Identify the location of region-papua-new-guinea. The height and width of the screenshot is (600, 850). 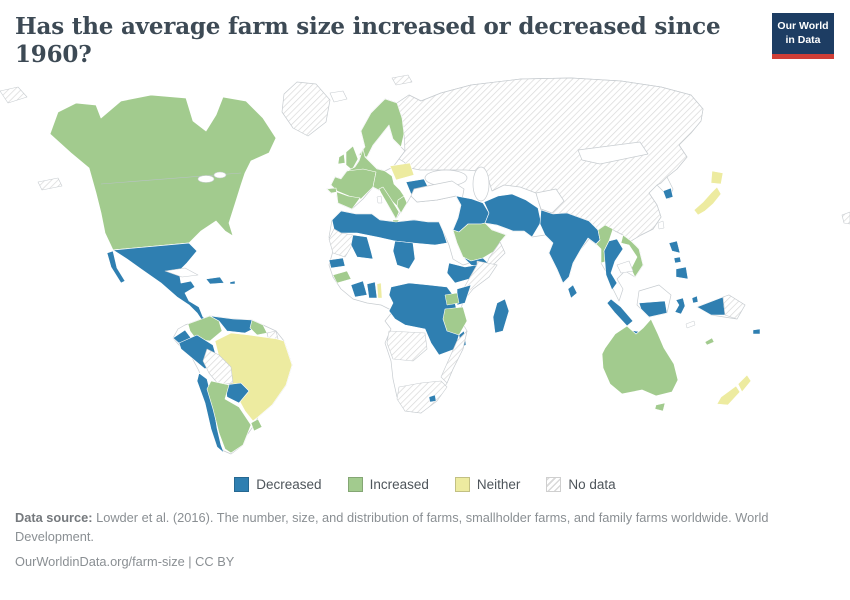
(734, 307).